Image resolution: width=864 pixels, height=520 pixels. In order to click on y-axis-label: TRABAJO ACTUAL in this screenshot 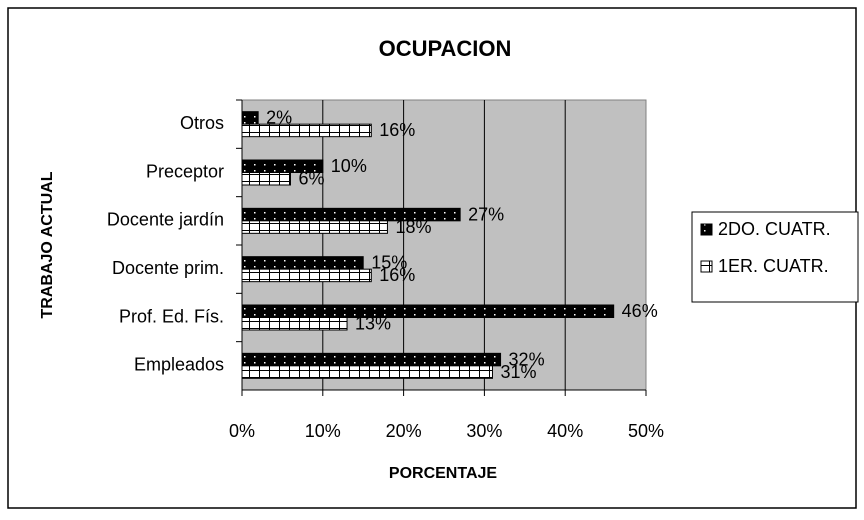, I will do `click(47, 244)`.